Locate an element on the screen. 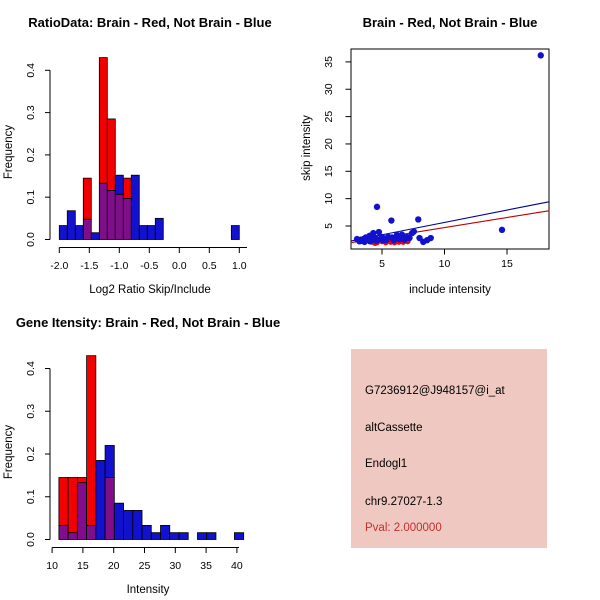  x-tick-label: 5 is located at coordinates (382, 264).